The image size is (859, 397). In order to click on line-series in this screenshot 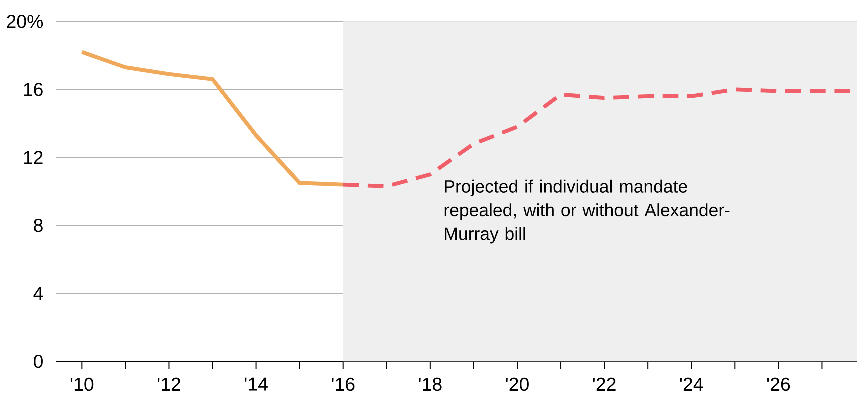, I will do `click(213, 118)`.